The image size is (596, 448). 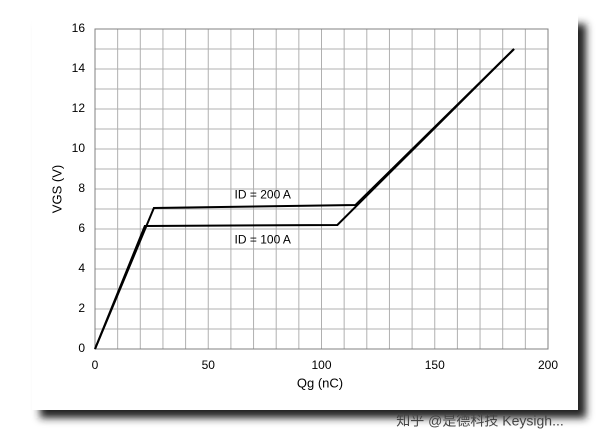 What do you see at coordinates (79, 108) in the screenshot?
I see `y-tick-label: 12` at bounding box center [79, 108].